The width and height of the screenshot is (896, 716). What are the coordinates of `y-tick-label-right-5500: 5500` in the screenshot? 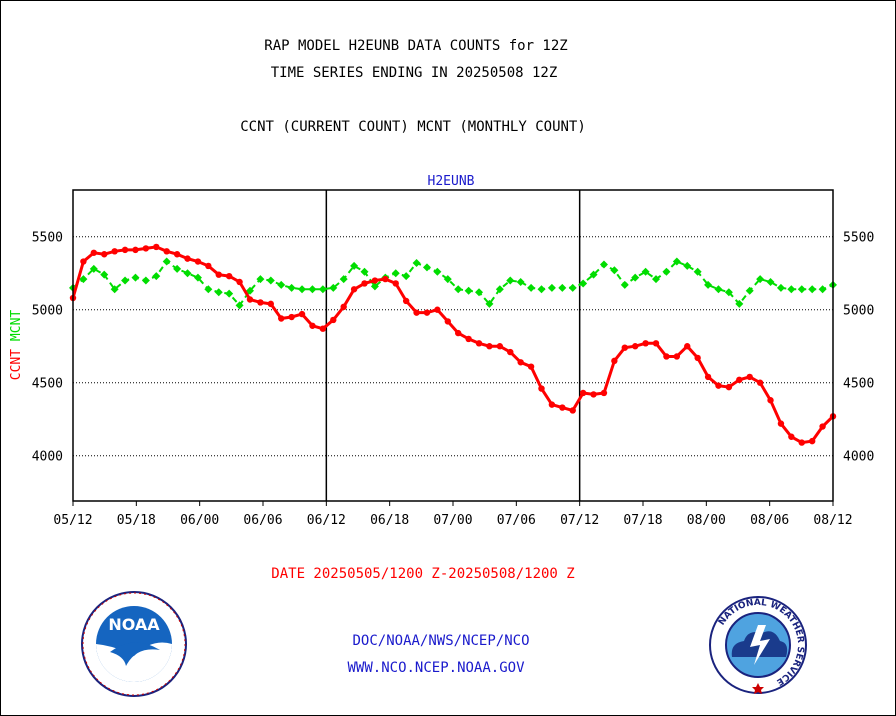 It's located at (858, 238).